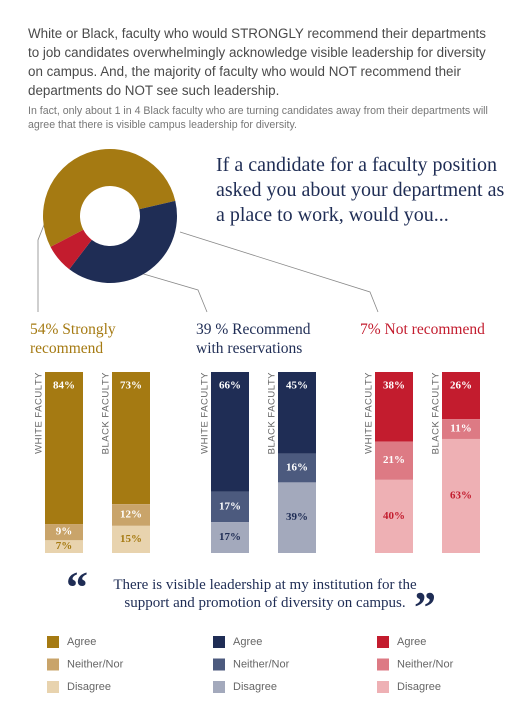 This screenshot has width=514, height=720. I want to click on value-label: 7%, so click(64, 546).